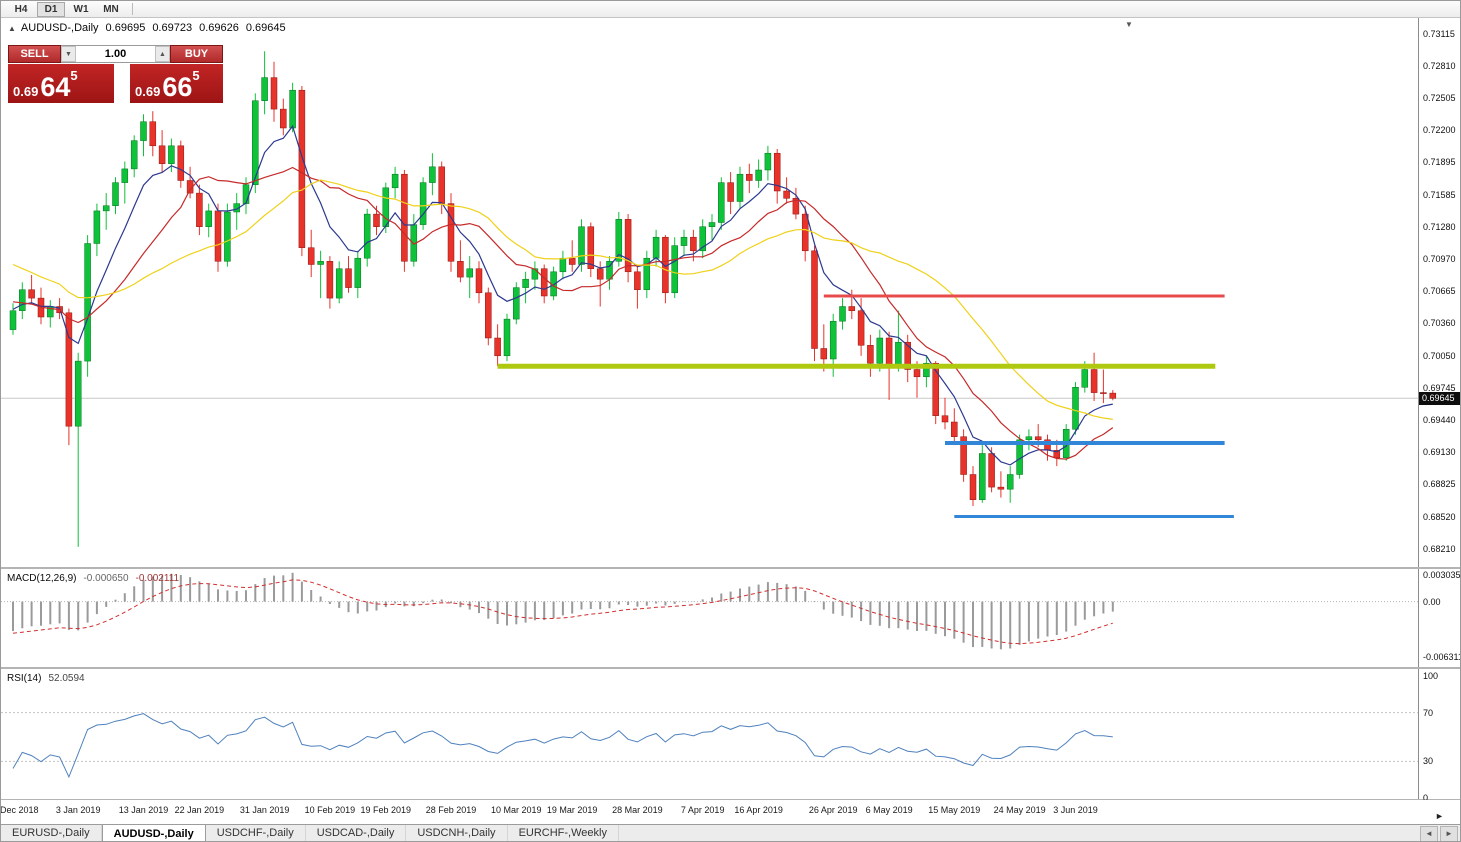  I want to click on time-axis-label: 15 May 2019, so click(954, 810).